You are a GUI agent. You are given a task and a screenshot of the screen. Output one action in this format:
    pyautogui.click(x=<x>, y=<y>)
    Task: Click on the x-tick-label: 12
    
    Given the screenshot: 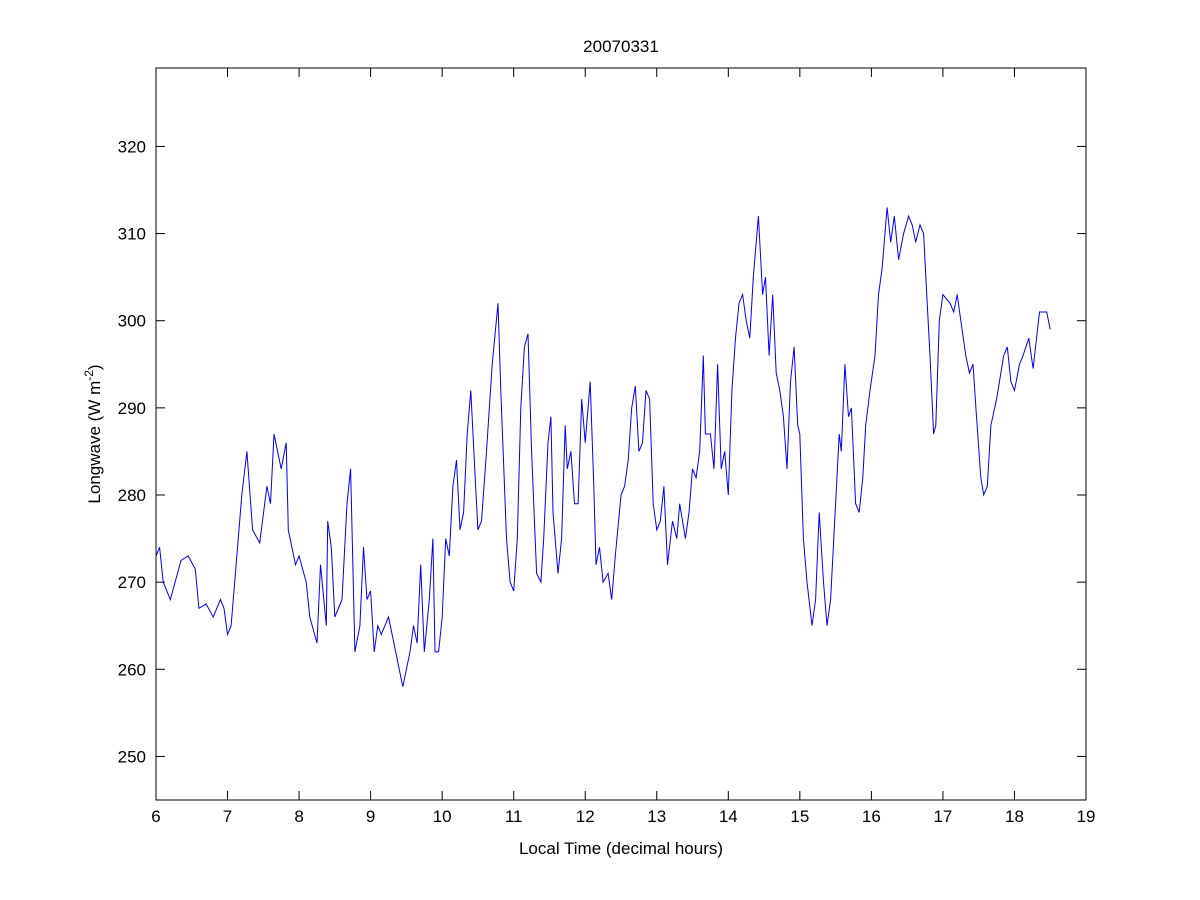 What is the action you would take?
    pyautogui.click(x=585, y=816)
    